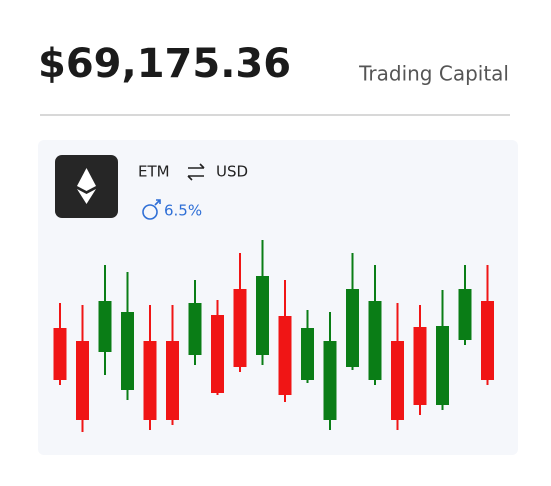 This screenshot has width=551, height=486. Describe the element at coordinates (86, 186) in the screenshot. I see `eth-logo` at that location.